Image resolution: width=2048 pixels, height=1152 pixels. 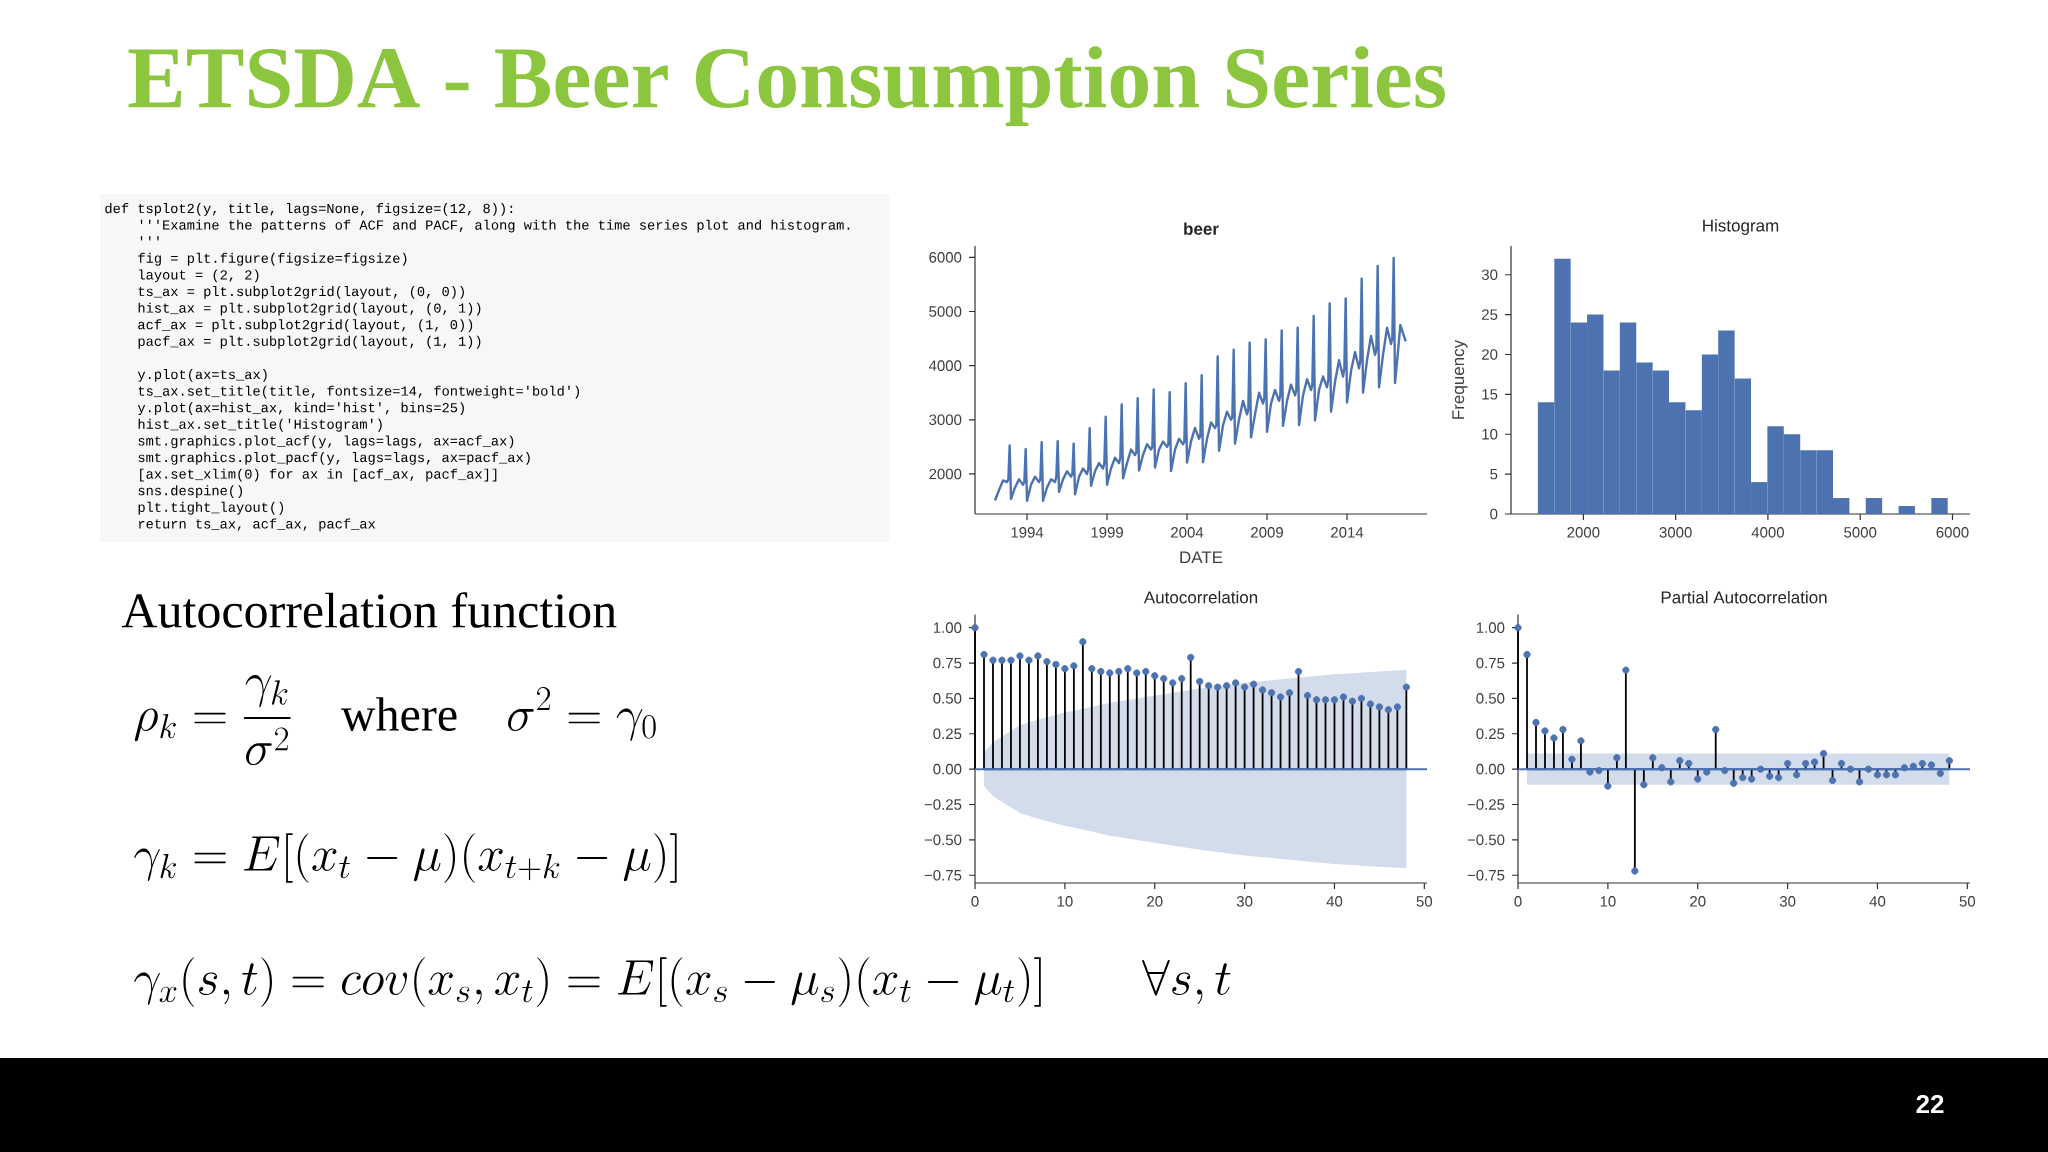 I want to click on text: Autocorrelation function, so click(x=369, y=610).